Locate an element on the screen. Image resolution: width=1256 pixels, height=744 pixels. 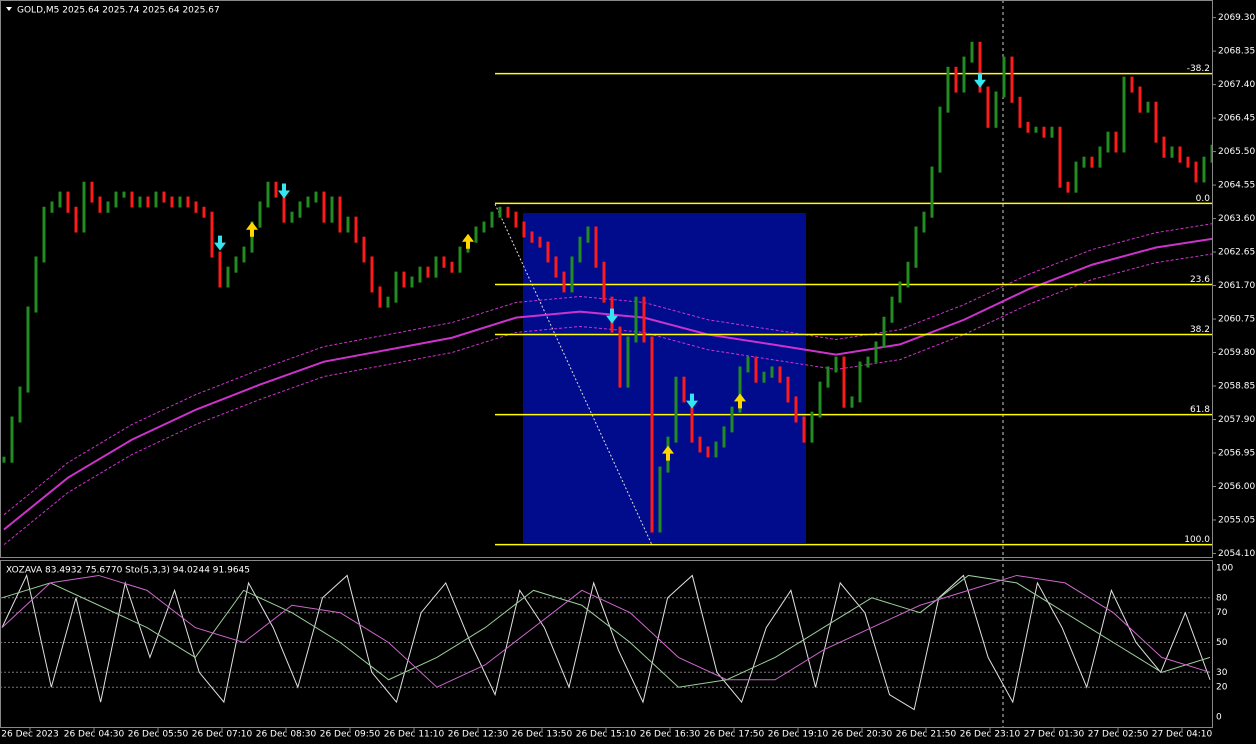
oscillator-line is located at coordinates (606, 631).